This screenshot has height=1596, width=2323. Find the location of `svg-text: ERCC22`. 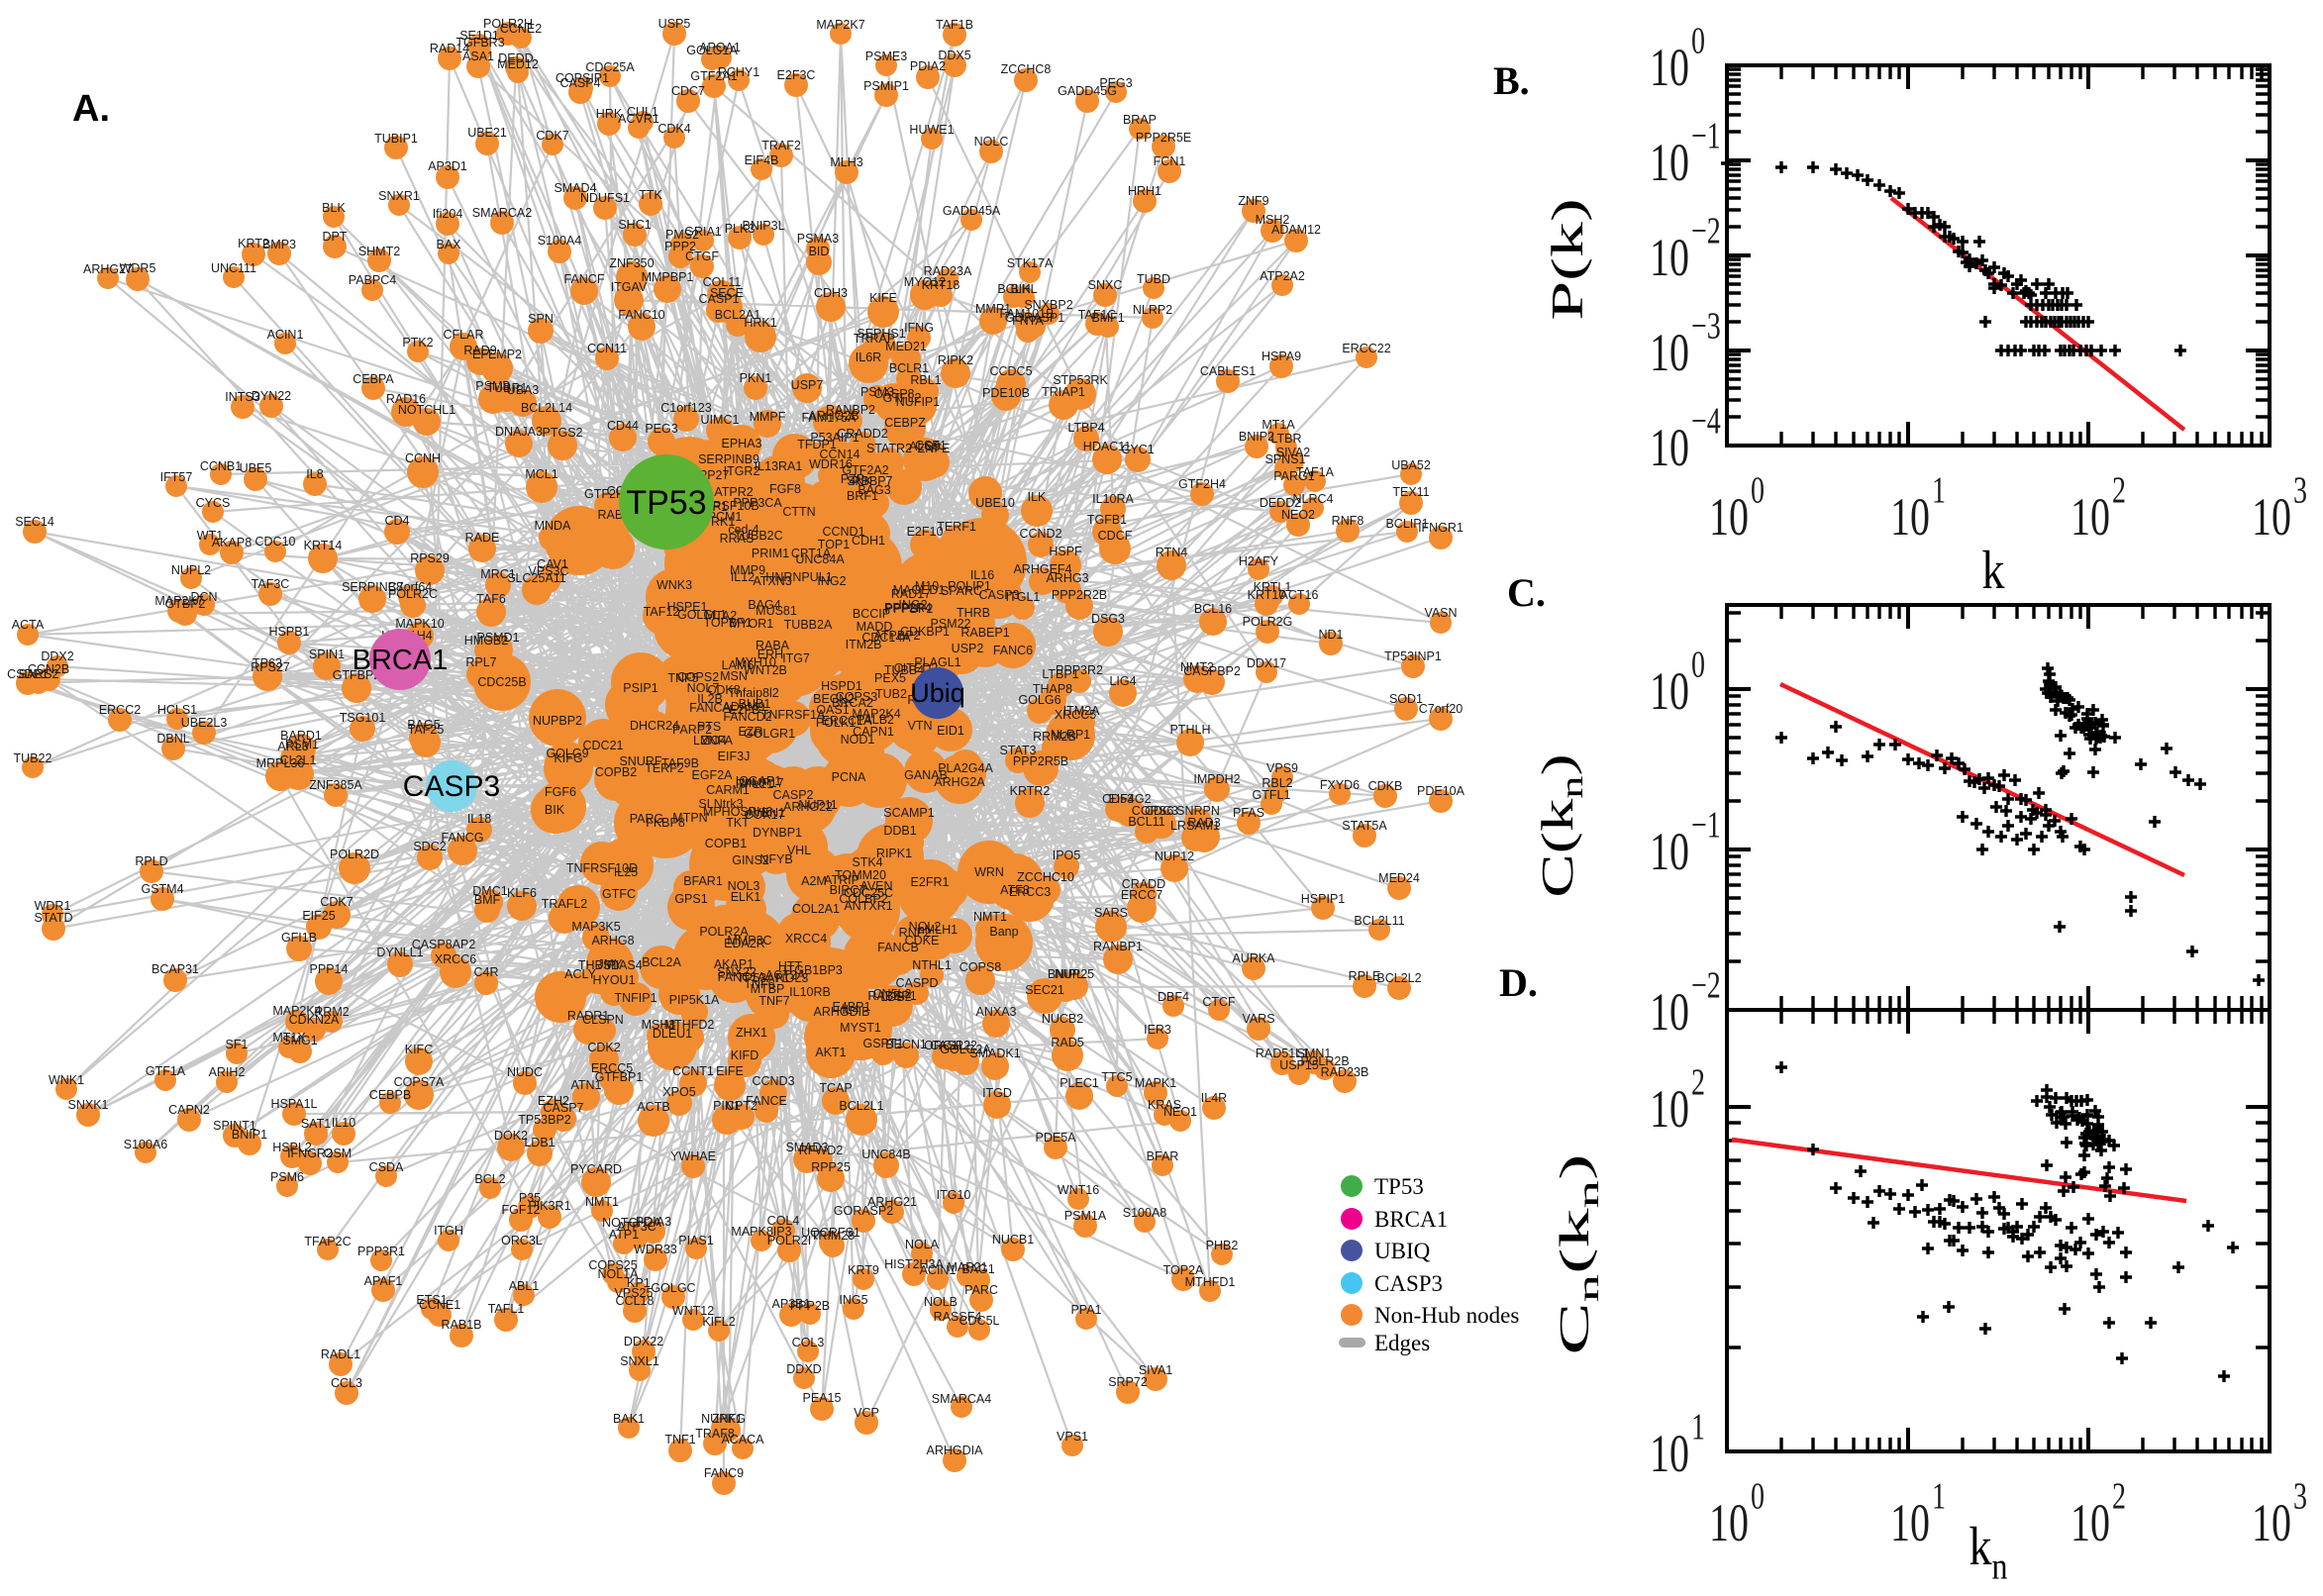

svg-text: ERCC22 is located at coordinates (1366, 348).